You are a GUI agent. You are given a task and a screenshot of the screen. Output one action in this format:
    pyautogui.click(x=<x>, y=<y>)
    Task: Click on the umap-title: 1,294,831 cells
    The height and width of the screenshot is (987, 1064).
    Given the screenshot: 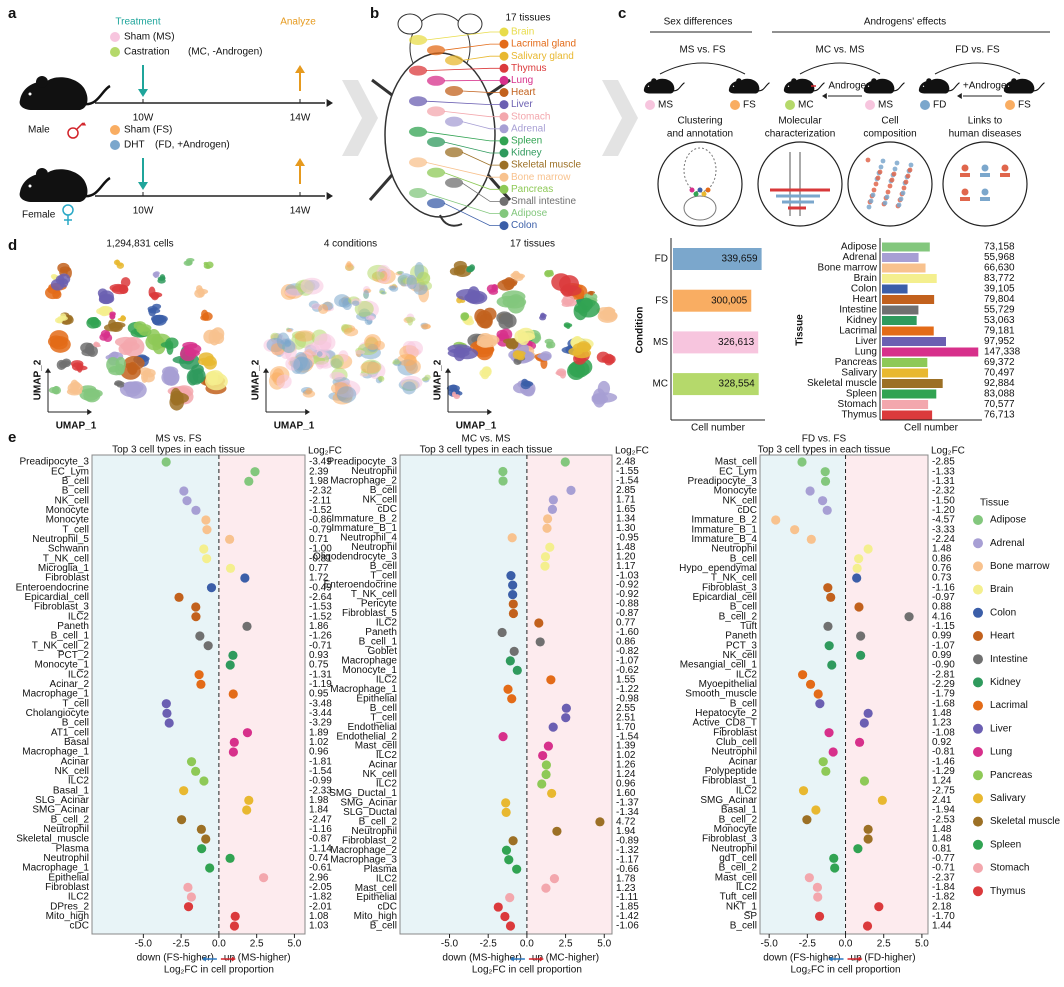 What is the action you would take?
    pyautogui.click(x=139, y=244)
    